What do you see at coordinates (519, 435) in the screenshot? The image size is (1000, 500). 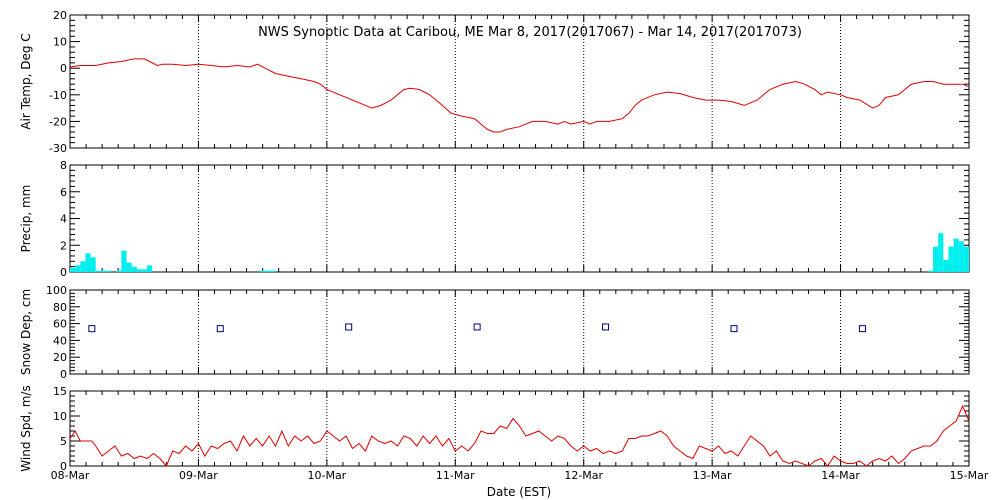 I see `wind-speed-series-line` at bounding box center [519, 435].